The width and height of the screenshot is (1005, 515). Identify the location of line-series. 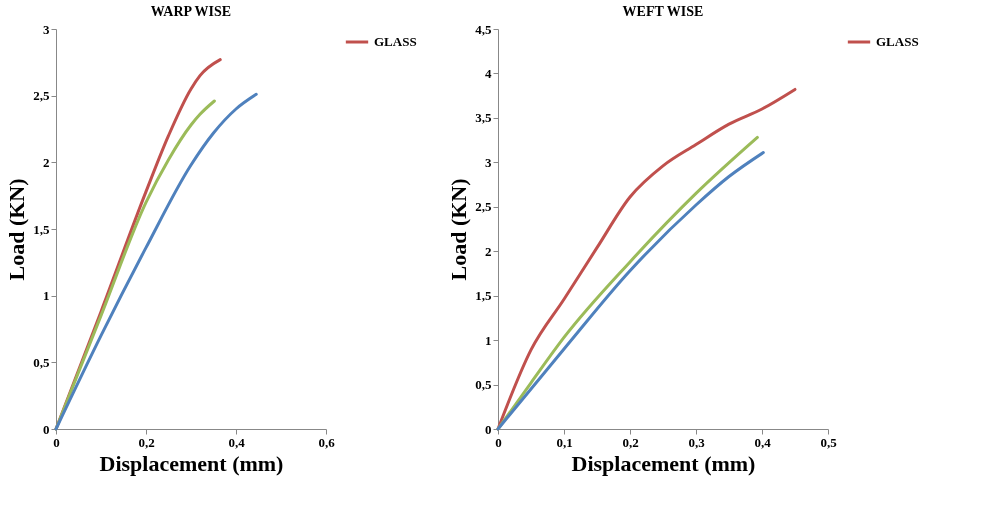
(156, 261).